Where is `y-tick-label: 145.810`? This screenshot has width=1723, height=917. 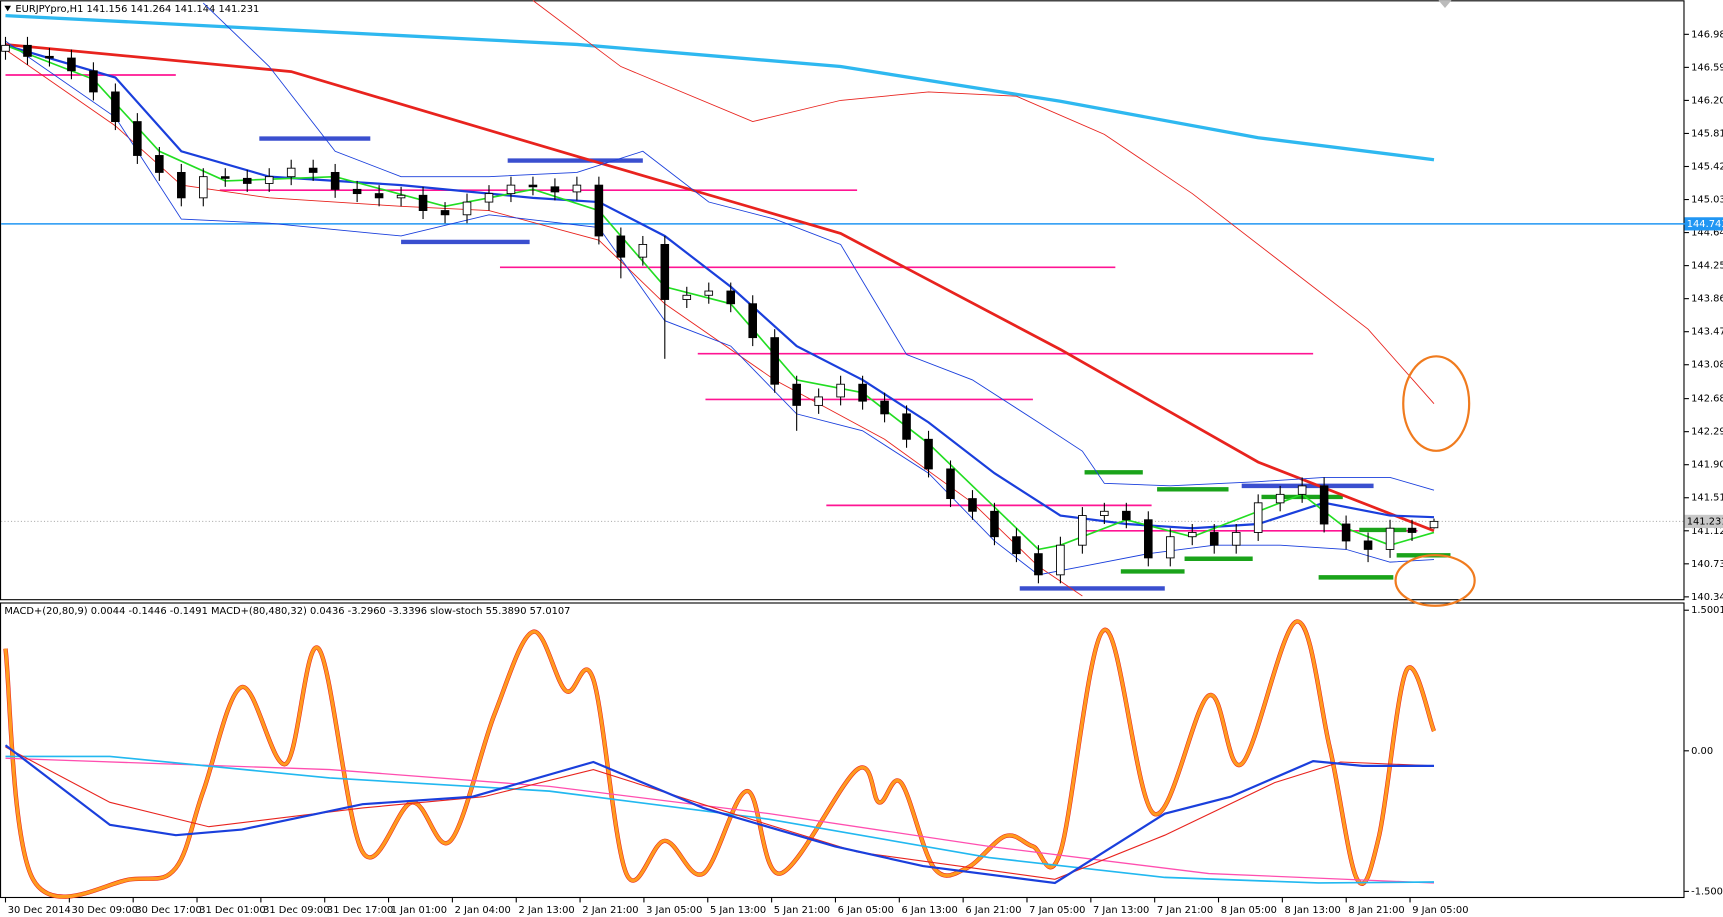 y-tick-label: 145.810 is located at coordinates (1707, 133).